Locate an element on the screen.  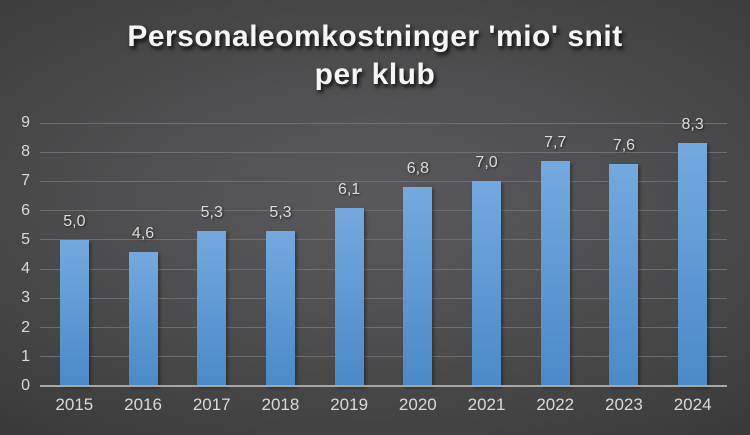
x-axis-label: 2019 is located at coordinates (349, 404).